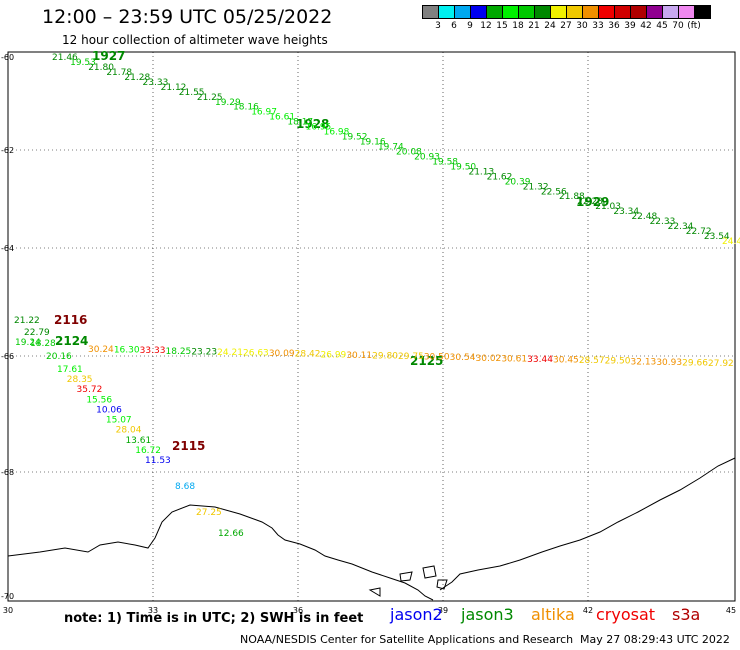  I want to click on colorbar-label: 27, so click(566, 26).